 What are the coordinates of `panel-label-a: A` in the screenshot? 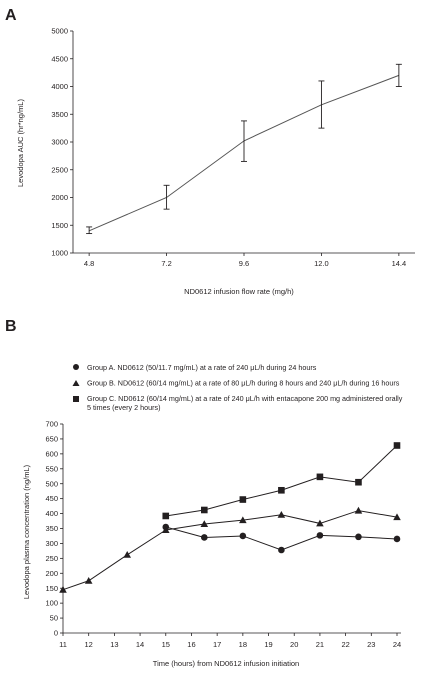 It's located at (11, 15).